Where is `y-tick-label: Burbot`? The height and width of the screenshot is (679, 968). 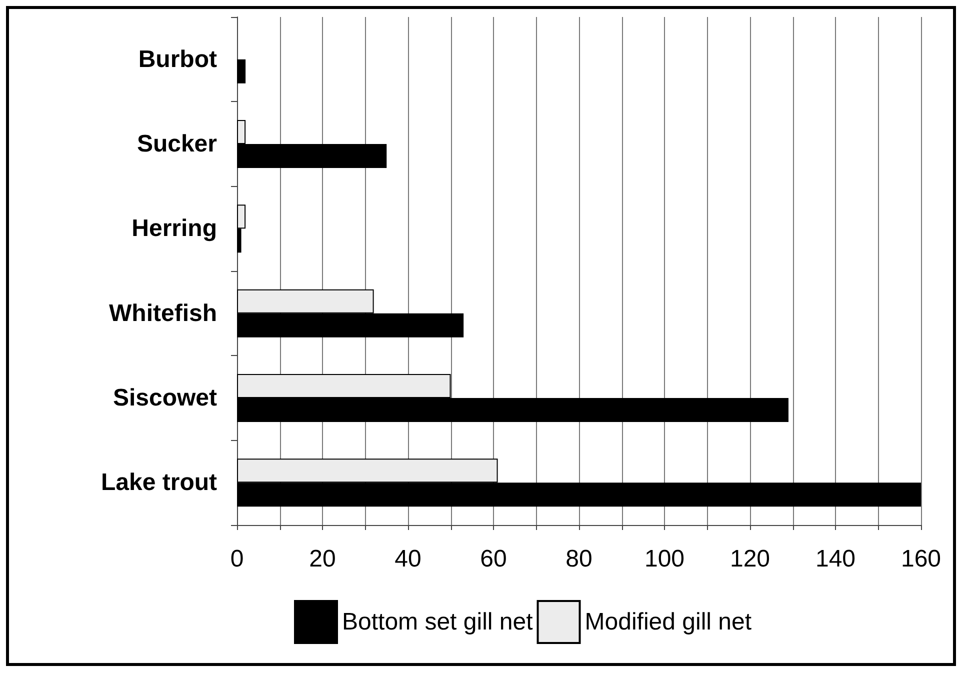 y-tick-label: Burbot is located at coordinates (177, 59).